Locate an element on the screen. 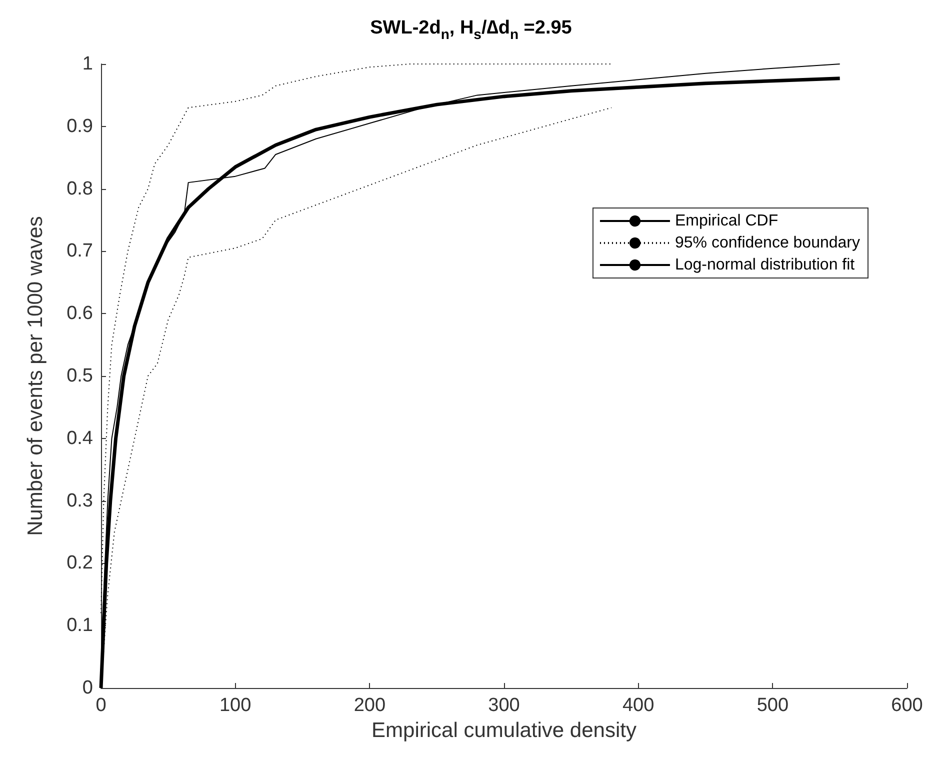 Image resolution: width=942 pixels, height=782 pixels. legend-label: Empirical CDF is located at coordinates (726, 221).